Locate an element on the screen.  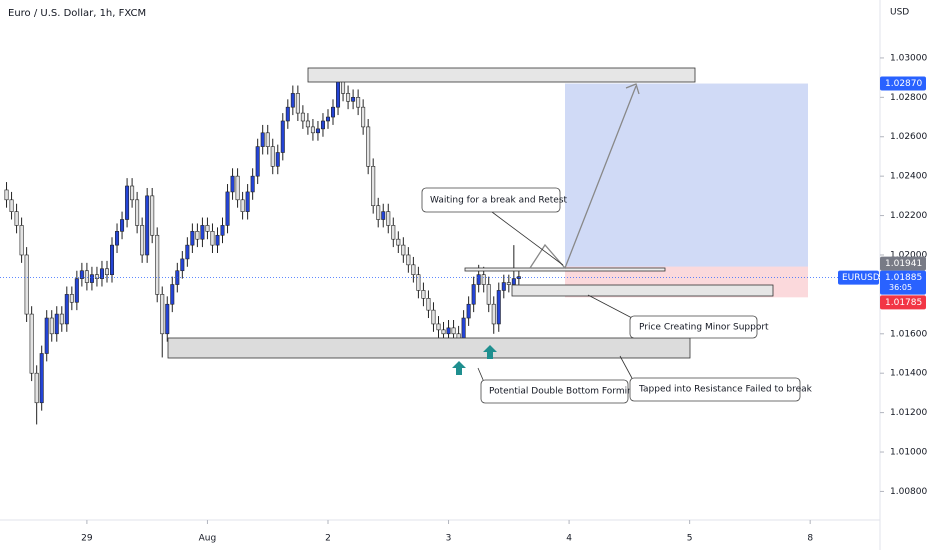
target-zone is located at coordinates (686, 175).